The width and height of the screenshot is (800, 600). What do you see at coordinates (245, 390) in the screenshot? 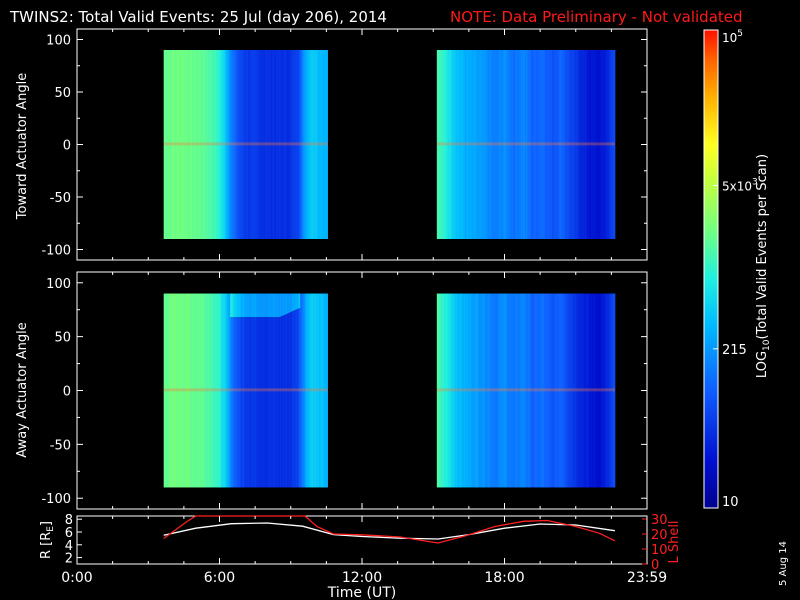
I see `away-band` at bounding box center [245, 390].